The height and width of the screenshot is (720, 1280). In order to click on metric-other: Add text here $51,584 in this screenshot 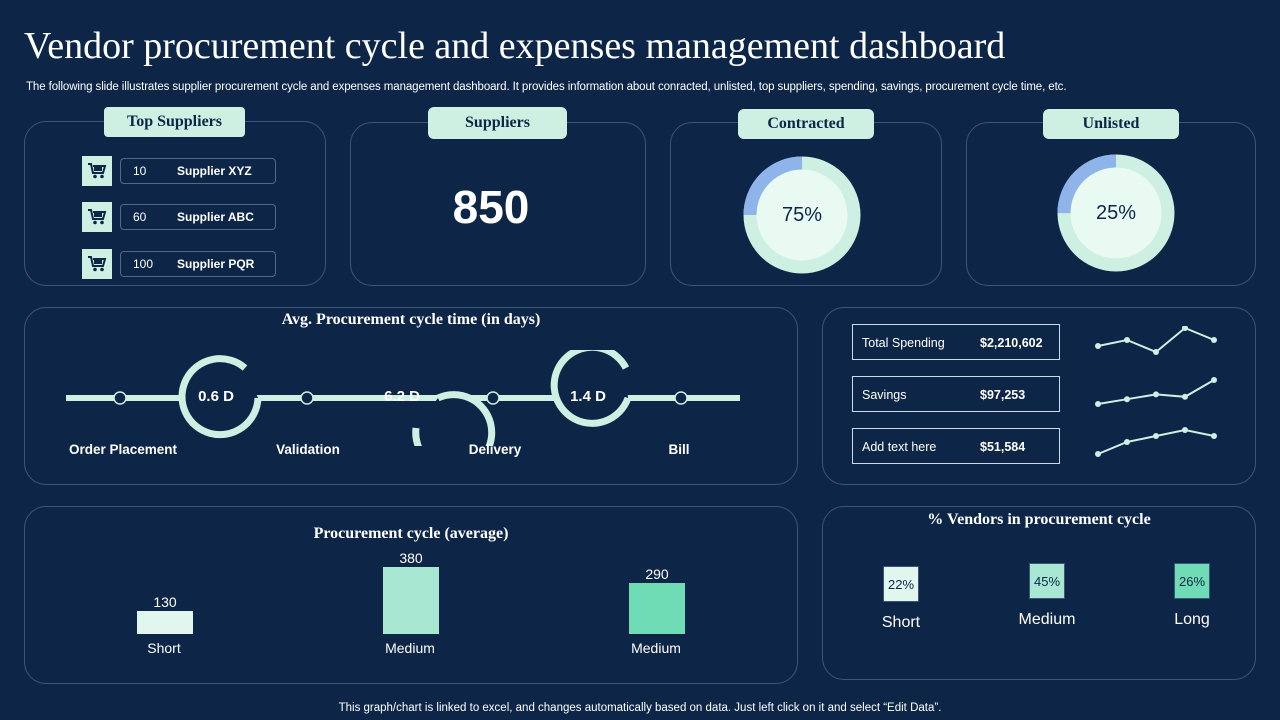, I will do `click(956, 446)`.